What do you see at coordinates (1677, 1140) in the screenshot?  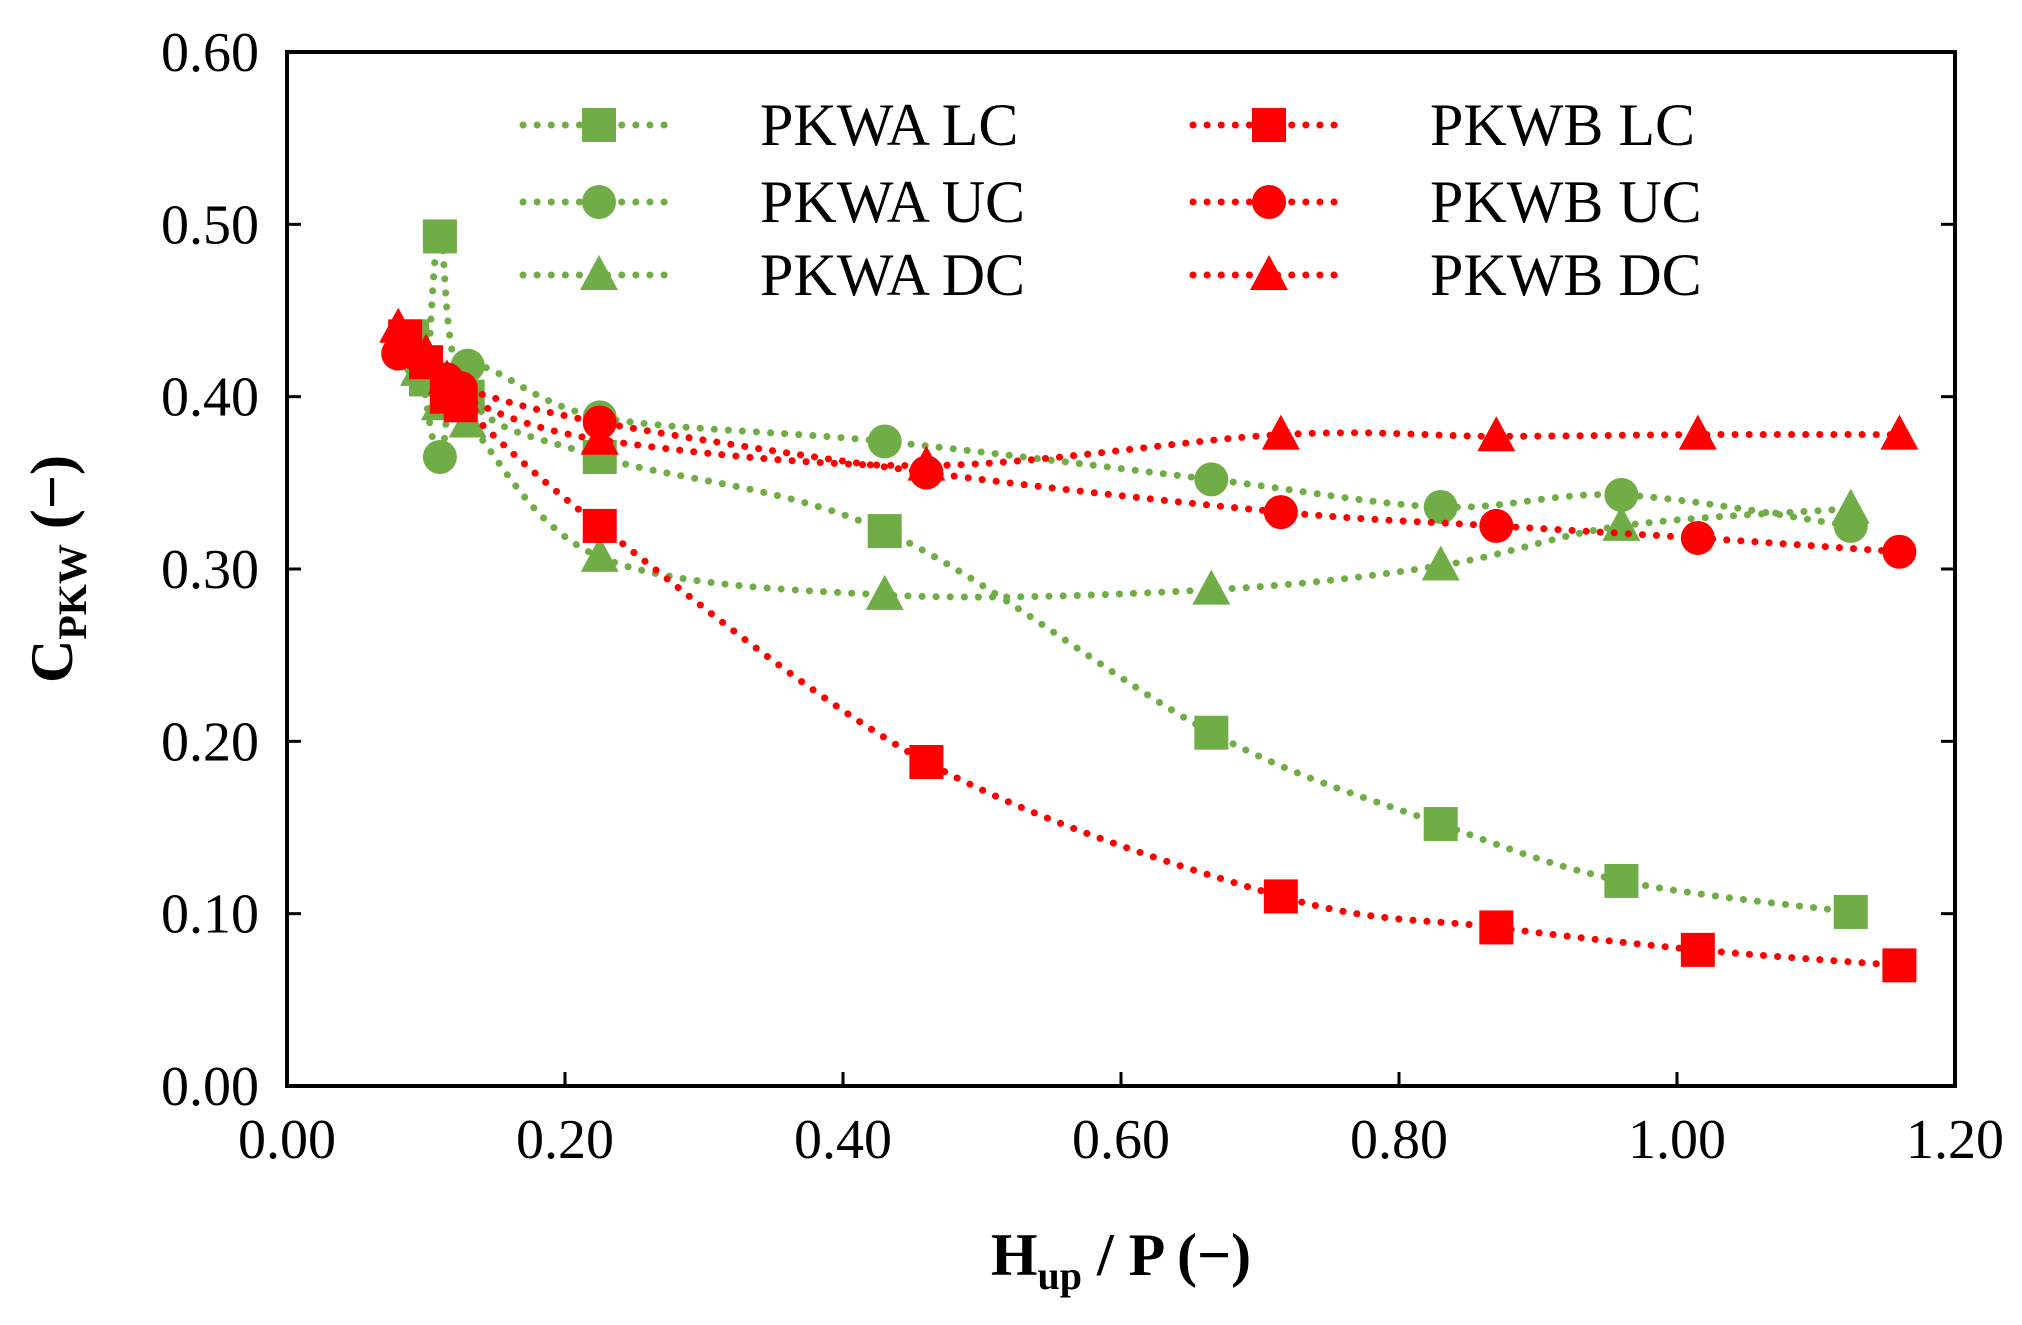 I see `x-tick-label: 1.00` at bounding box center [1677, 1140].